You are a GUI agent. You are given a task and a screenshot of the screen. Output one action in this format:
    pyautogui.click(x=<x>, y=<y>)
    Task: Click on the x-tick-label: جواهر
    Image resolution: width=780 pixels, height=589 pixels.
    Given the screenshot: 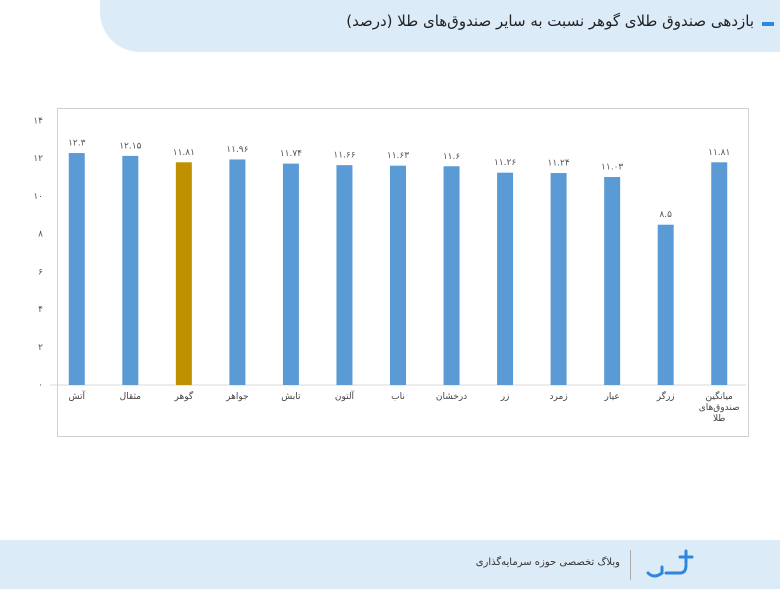 What is the action you would take?
    pyautogui.click(x=237, y=397)
    